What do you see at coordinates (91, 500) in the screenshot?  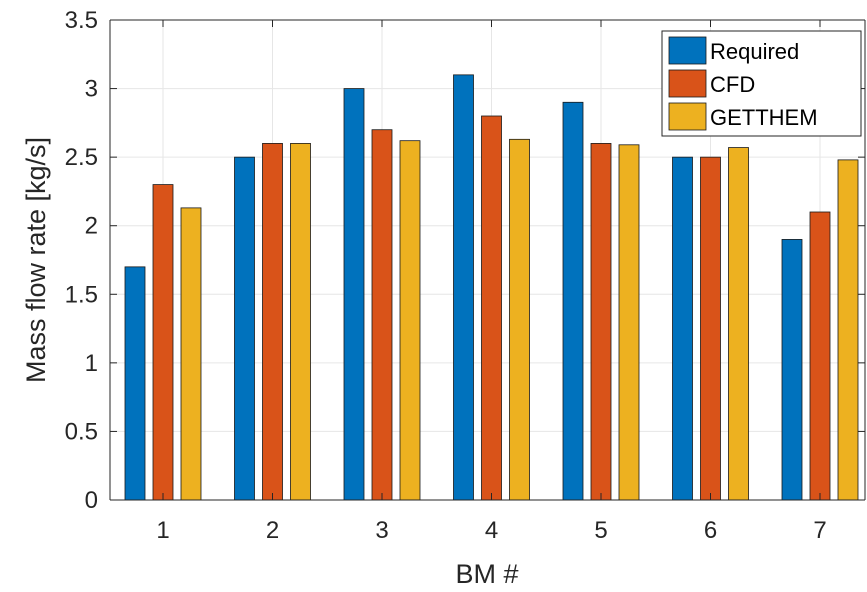 I see `y-tick-label: 0` at bounding box center [91, 500].